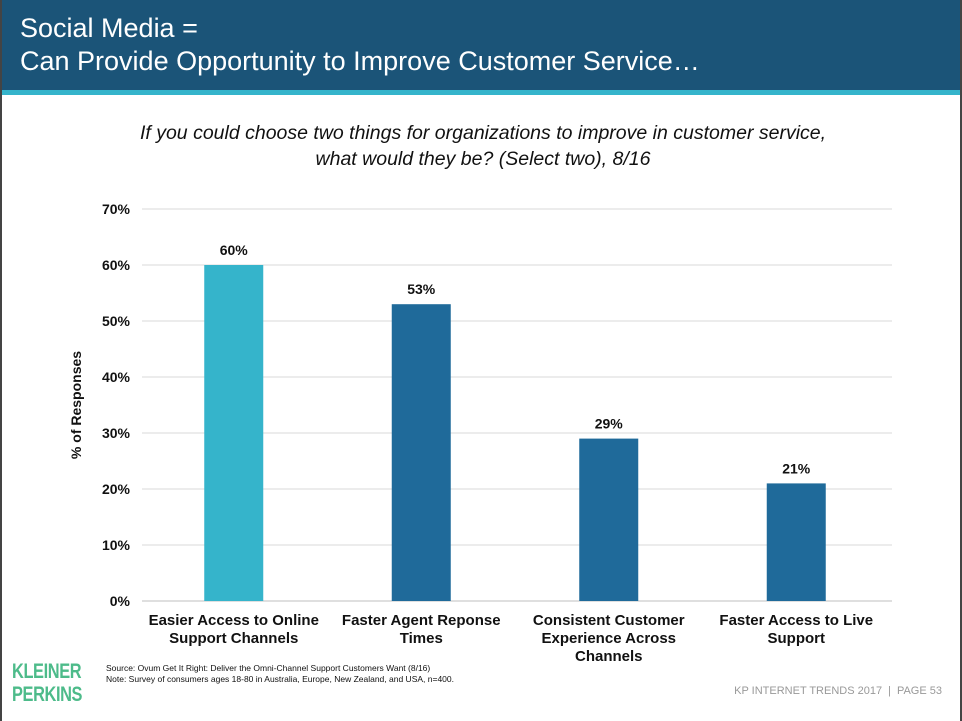 Image resolution: width=962 pixels, height=721 pixels. What do you see at coordinates (47, 694) in the screenshot?
I see `logo-line-2: PERKINS` at bounding box center [47, 694].